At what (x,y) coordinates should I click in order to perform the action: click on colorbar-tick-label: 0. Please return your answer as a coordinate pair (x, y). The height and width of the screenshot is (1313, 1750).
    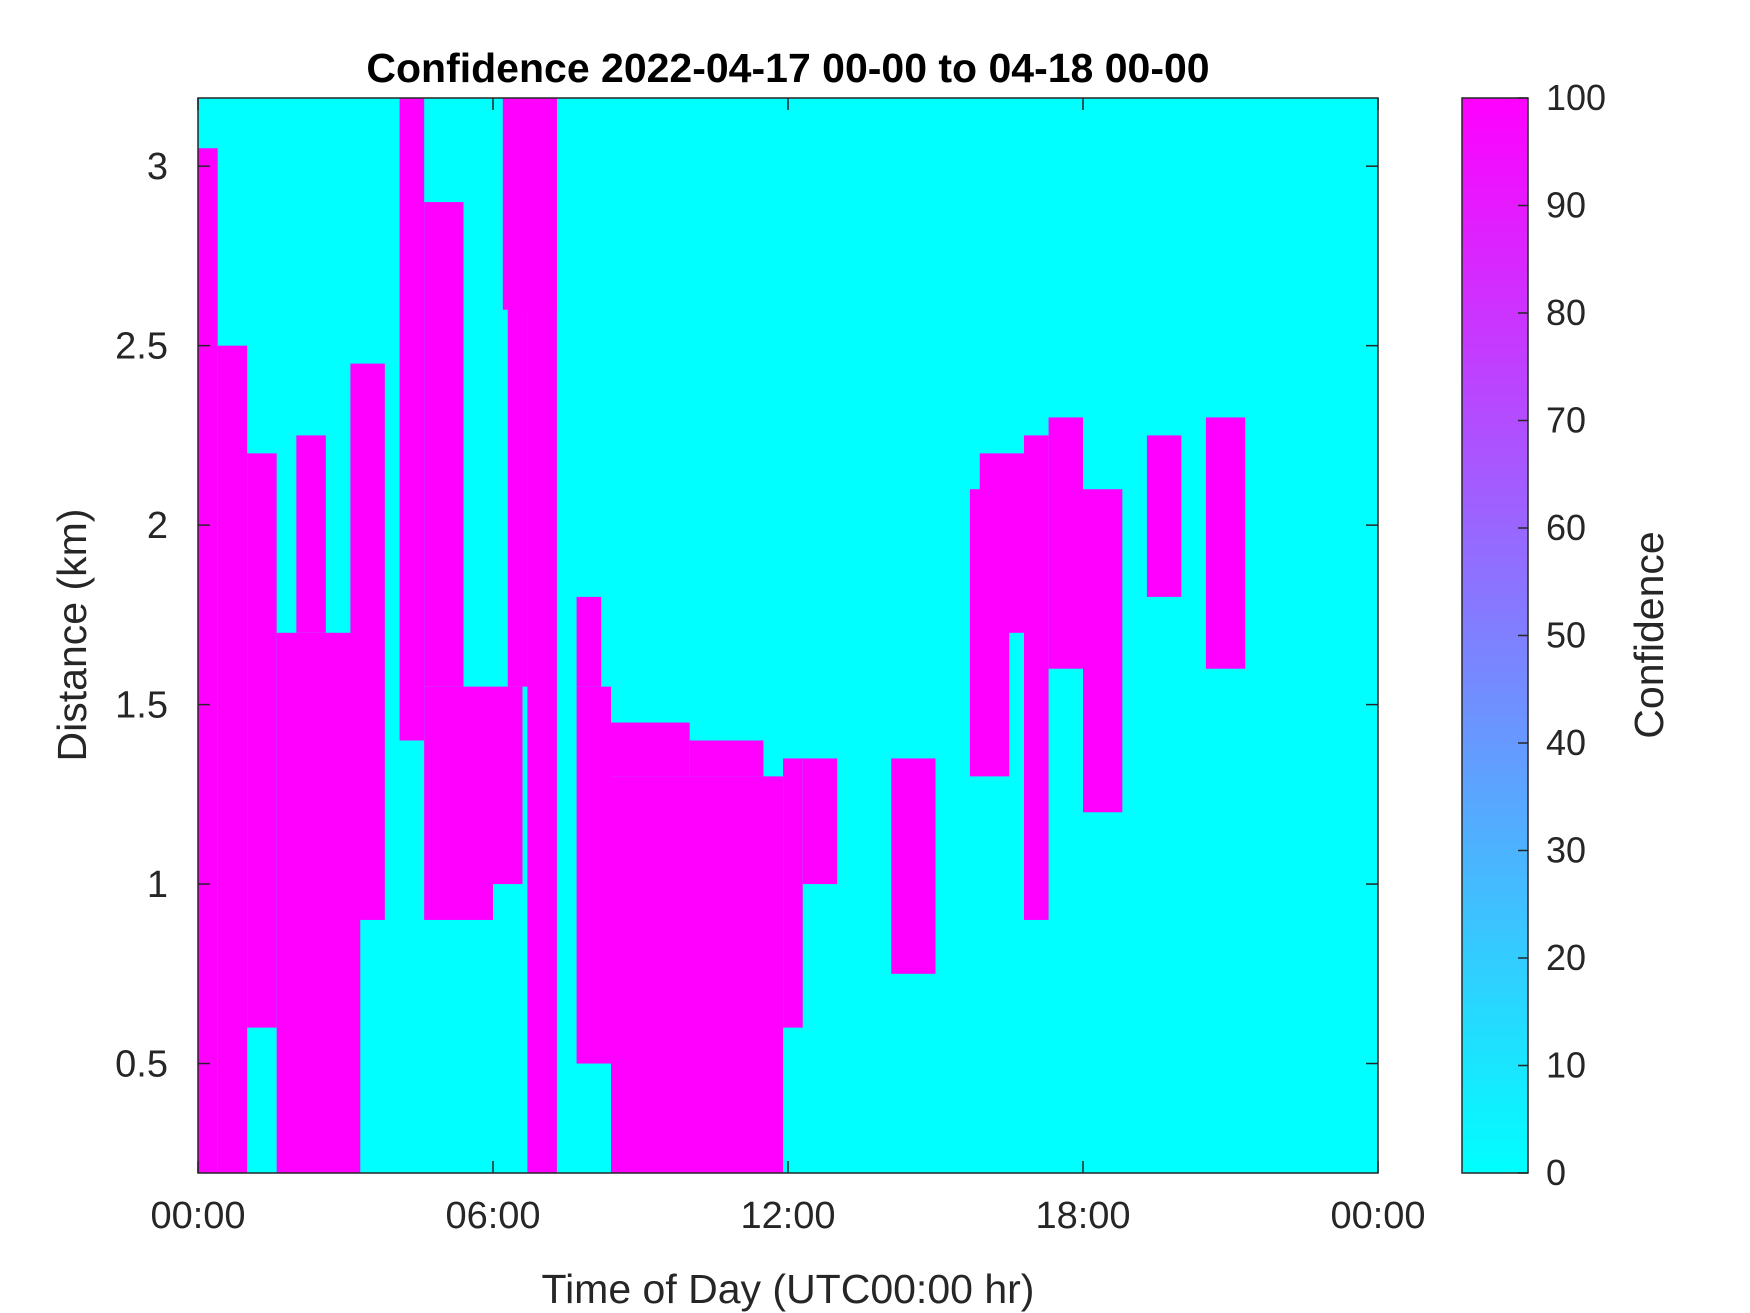
    Looking at the image, I should click on (1556, 1172).